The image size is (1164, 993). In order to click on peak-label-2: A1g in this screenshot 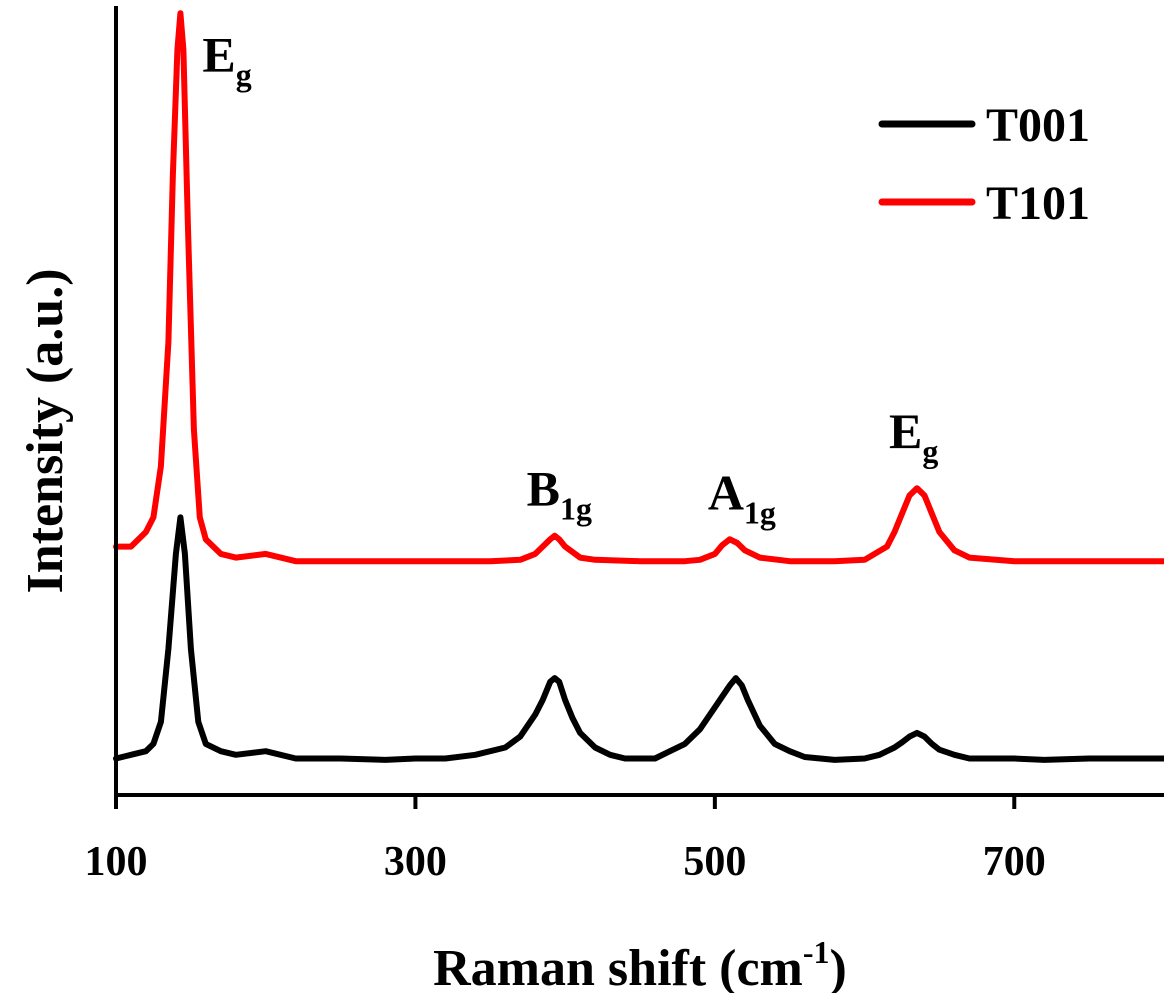, I will do `click(742, 497)`.